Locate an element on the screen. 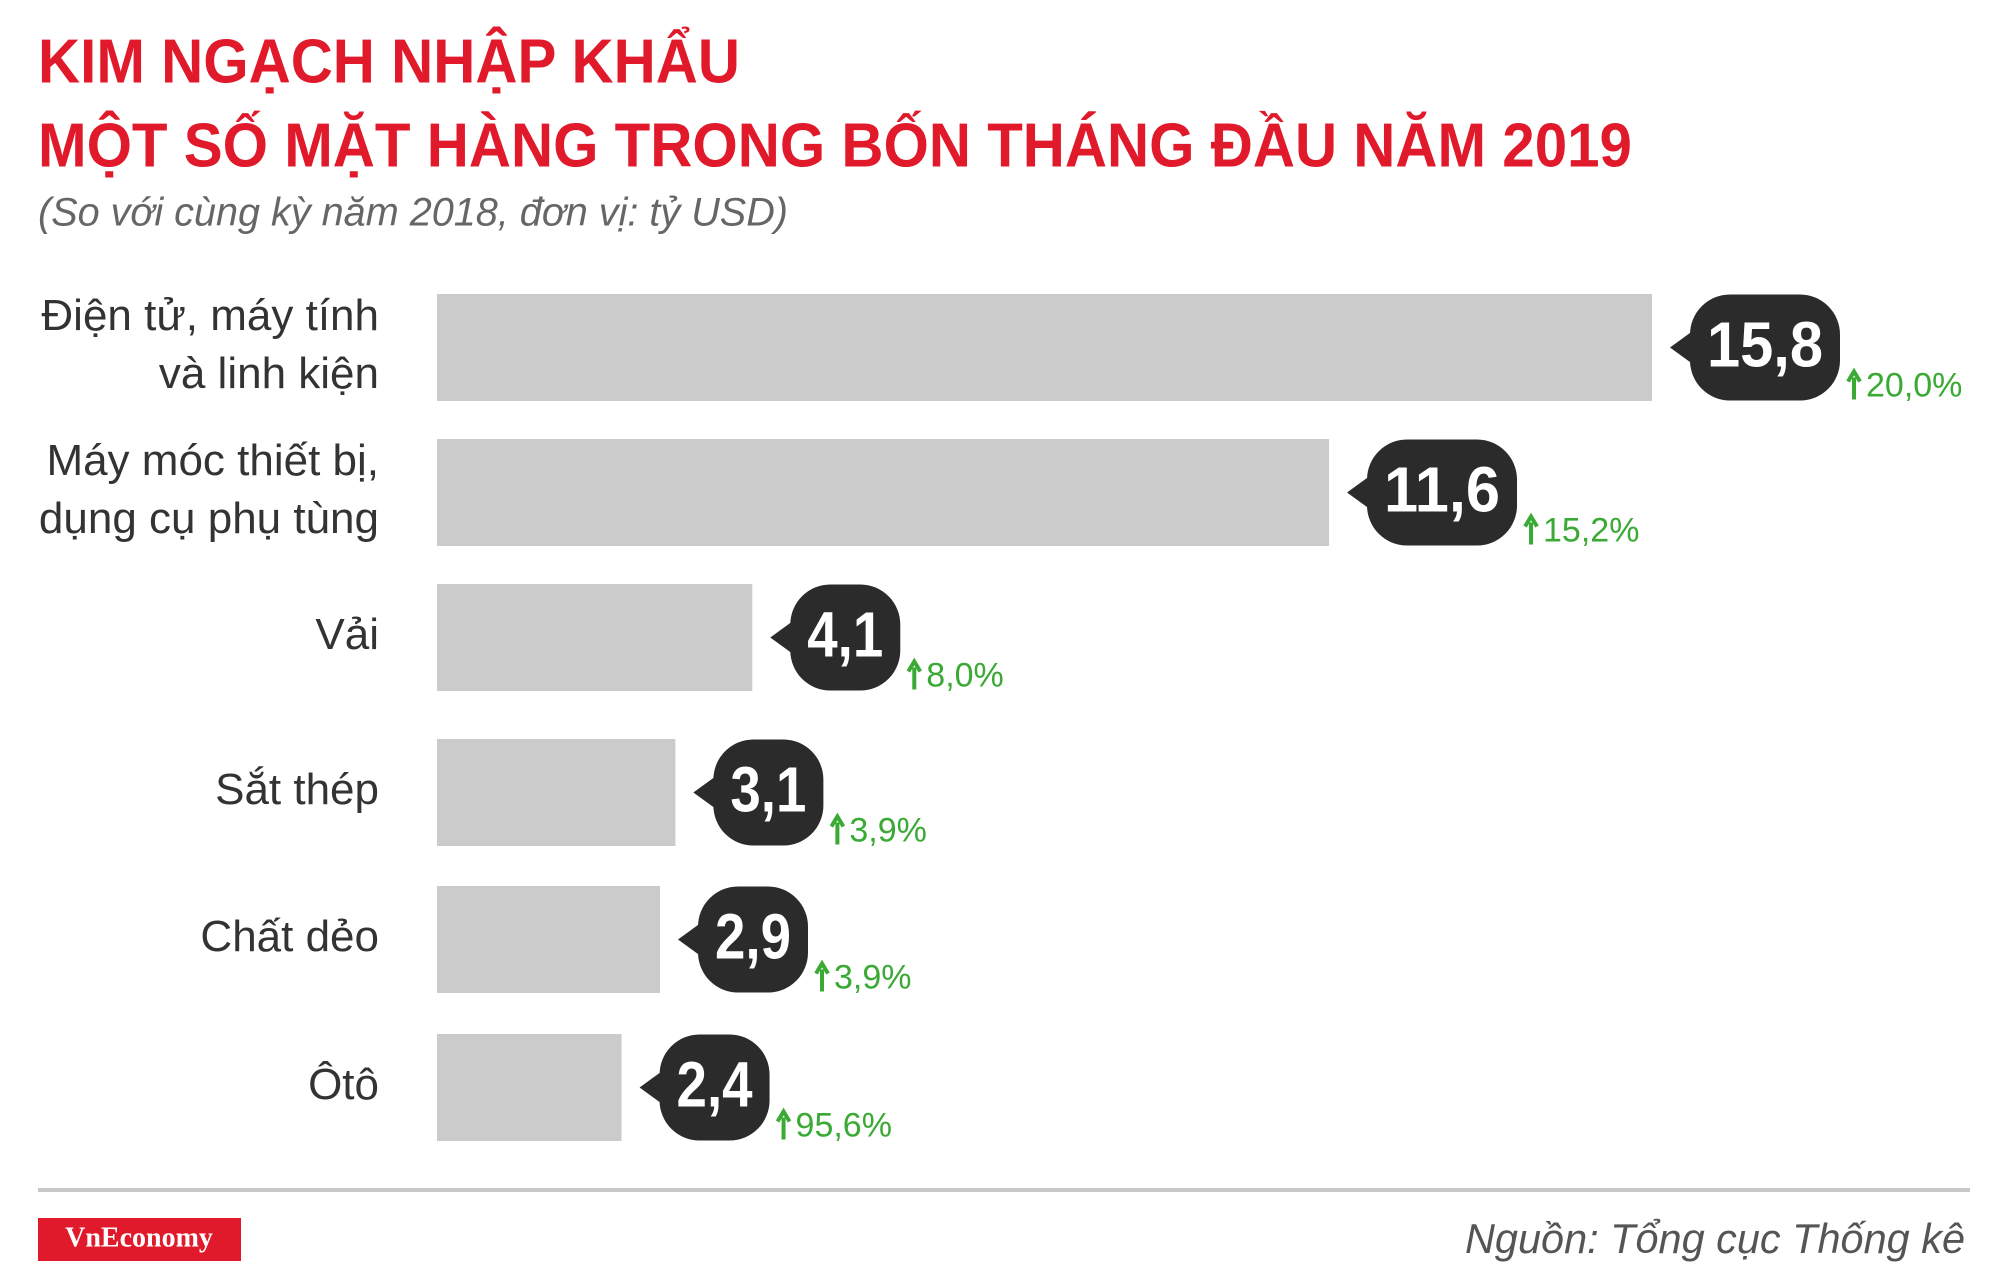 The image size is (2000, 1275). change-label: 8,0% is located at coordinates (965, 675).